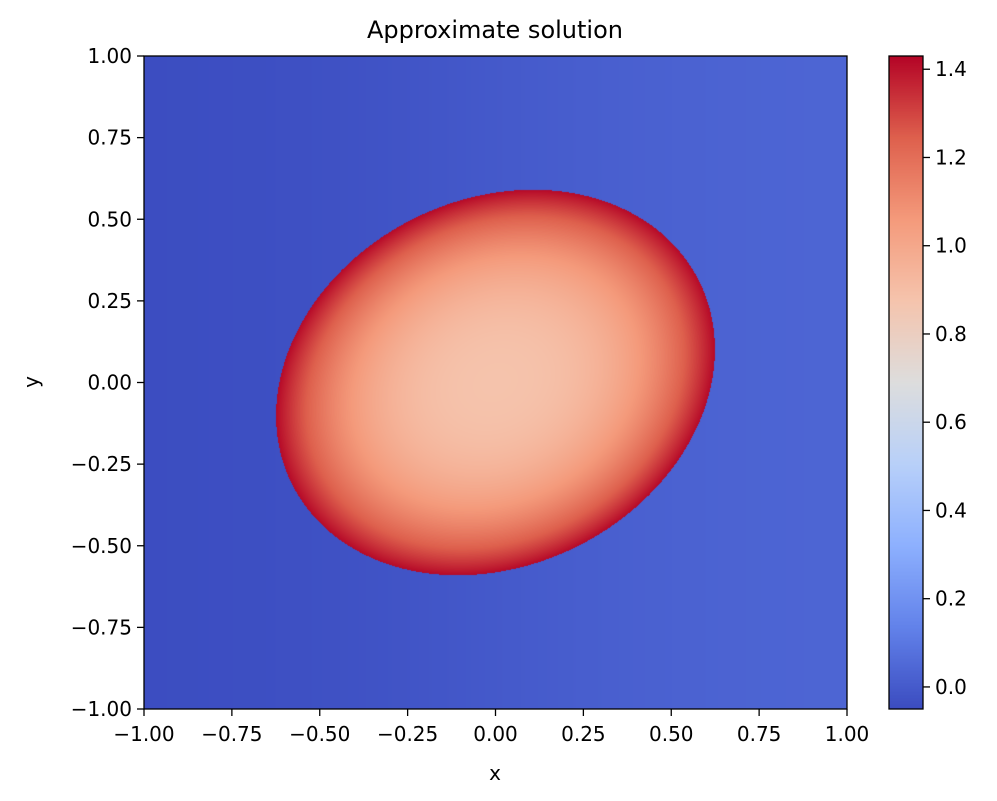  What do you see at coordinates (109, 301) in the screenshot?
I see `y-tick-label: 0.25` at bounding box center [109, 301].